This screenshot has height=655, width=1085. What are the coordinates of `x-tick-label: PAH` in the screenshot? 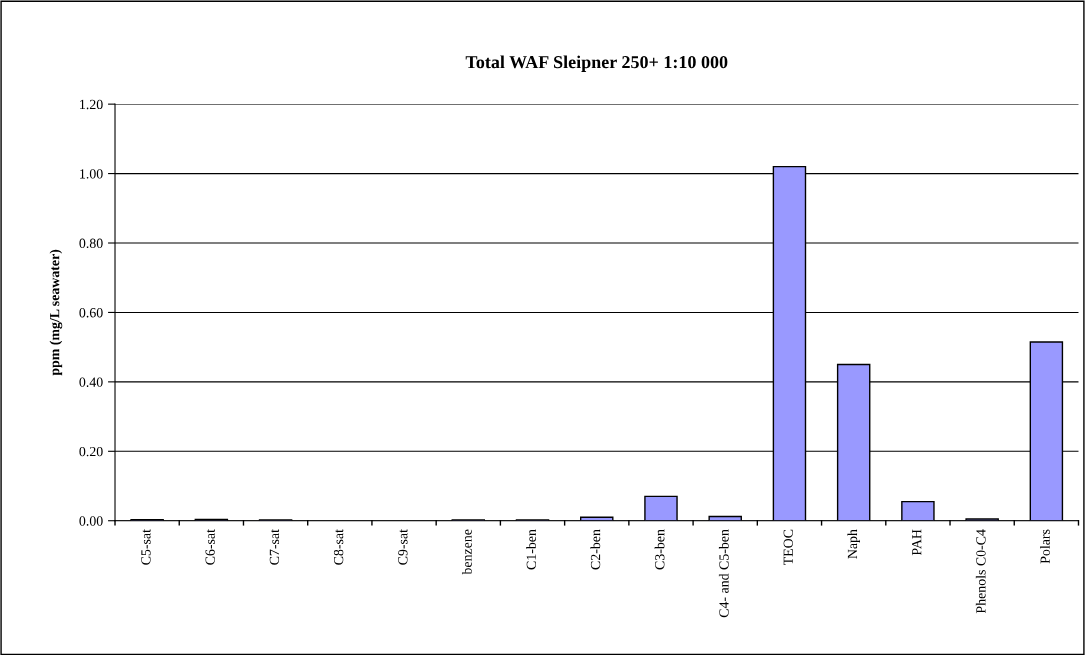 It's located at (917, 542).